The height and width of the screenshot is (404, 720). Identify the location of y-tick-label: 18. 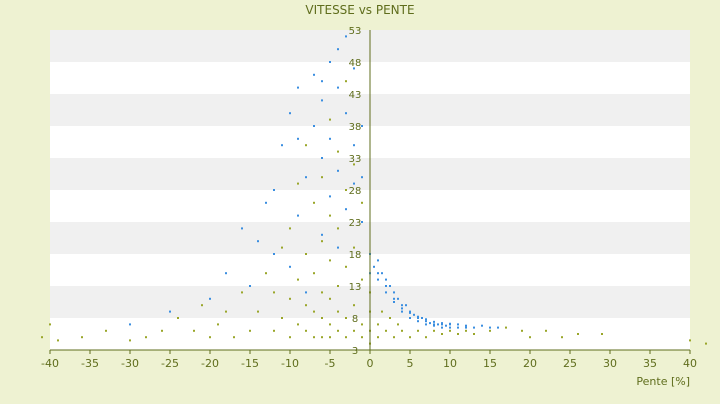
(355, 255).